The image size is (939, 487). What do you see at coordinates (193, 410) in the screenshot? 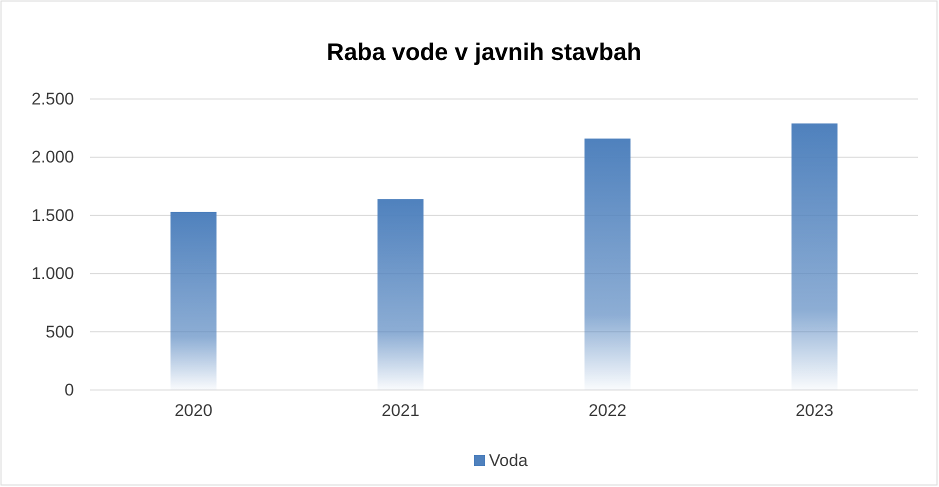
I see `x-tick-label: 2020` at bounding box center [193, 410].